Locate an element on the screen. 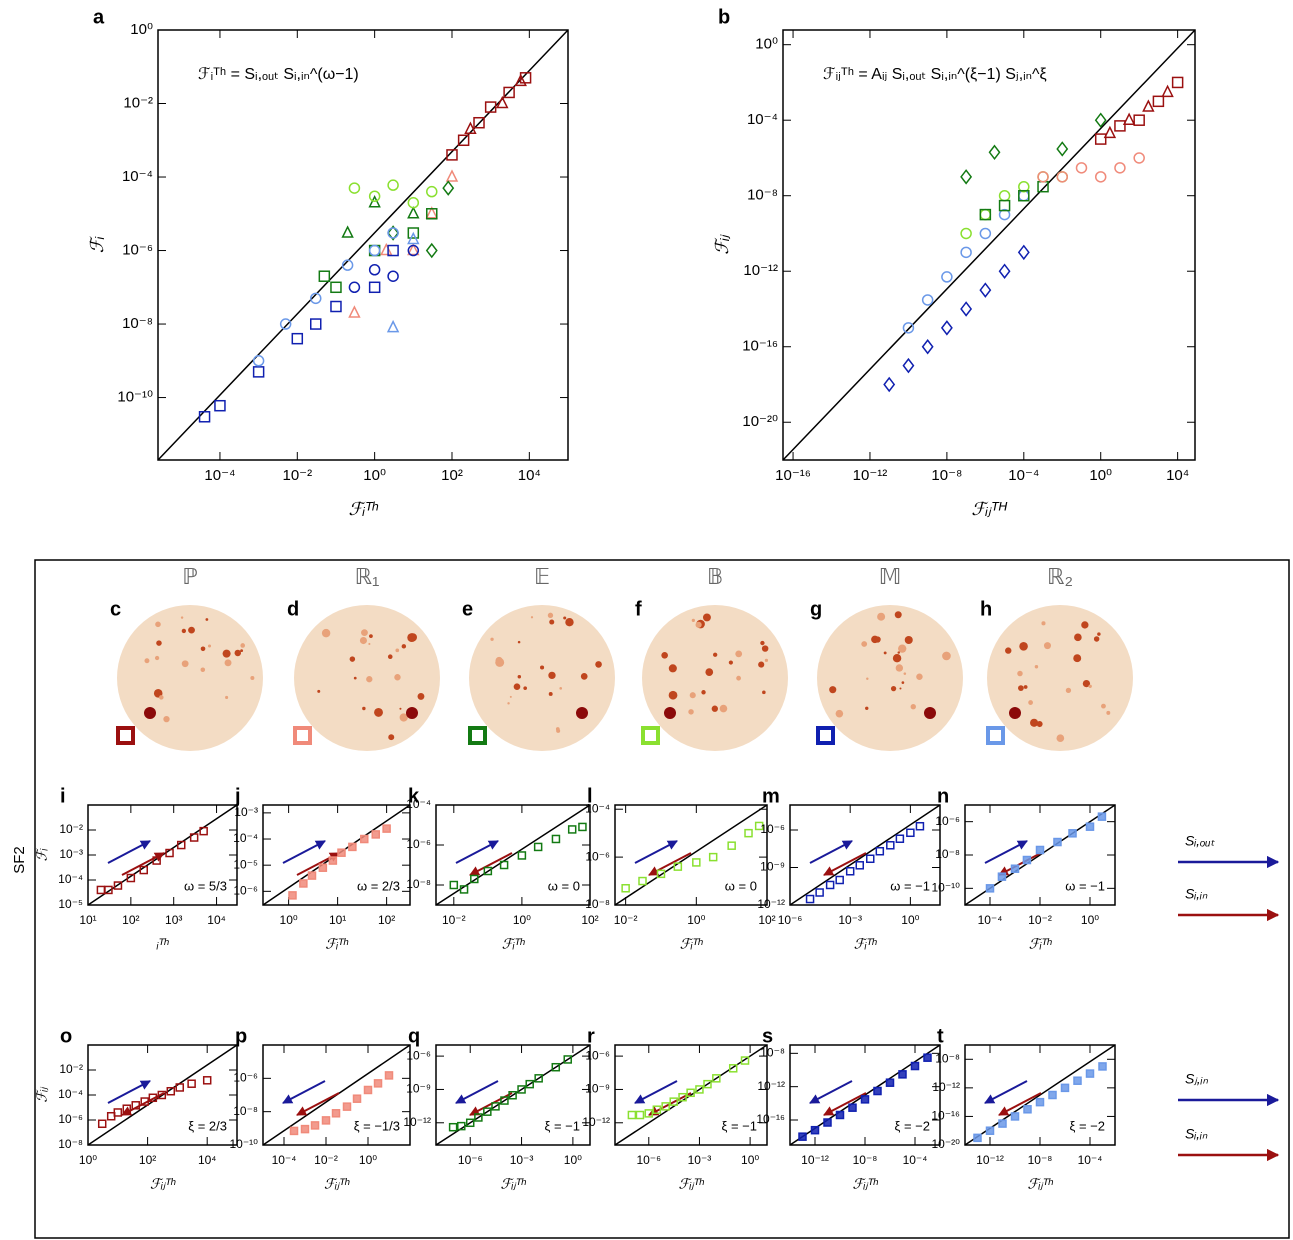 This screenshot has width=1293, height=1240. network-title: ℝ₁ is located at coordinates (367, 576).